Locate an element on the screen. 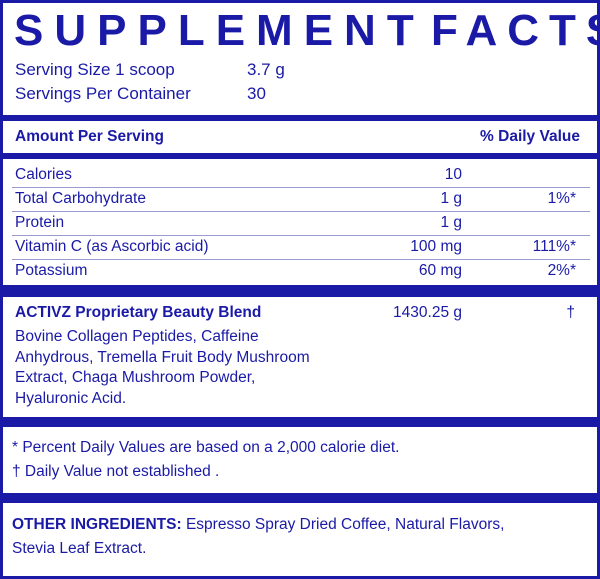 The height and width of the screenshot is (579, 600). servings-per-container-label: Servings Per Container is located at coordinates (103, 93).